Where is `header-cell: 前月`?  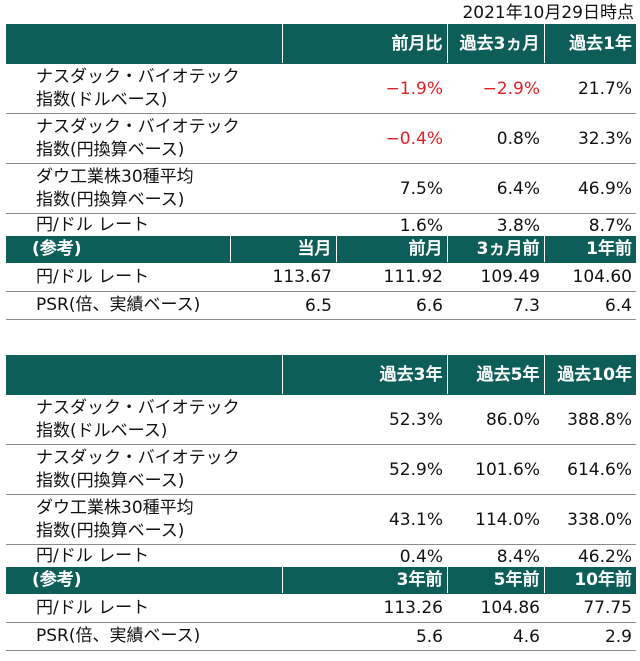 header-cell: 前月 is located at coordinates (391, 249).